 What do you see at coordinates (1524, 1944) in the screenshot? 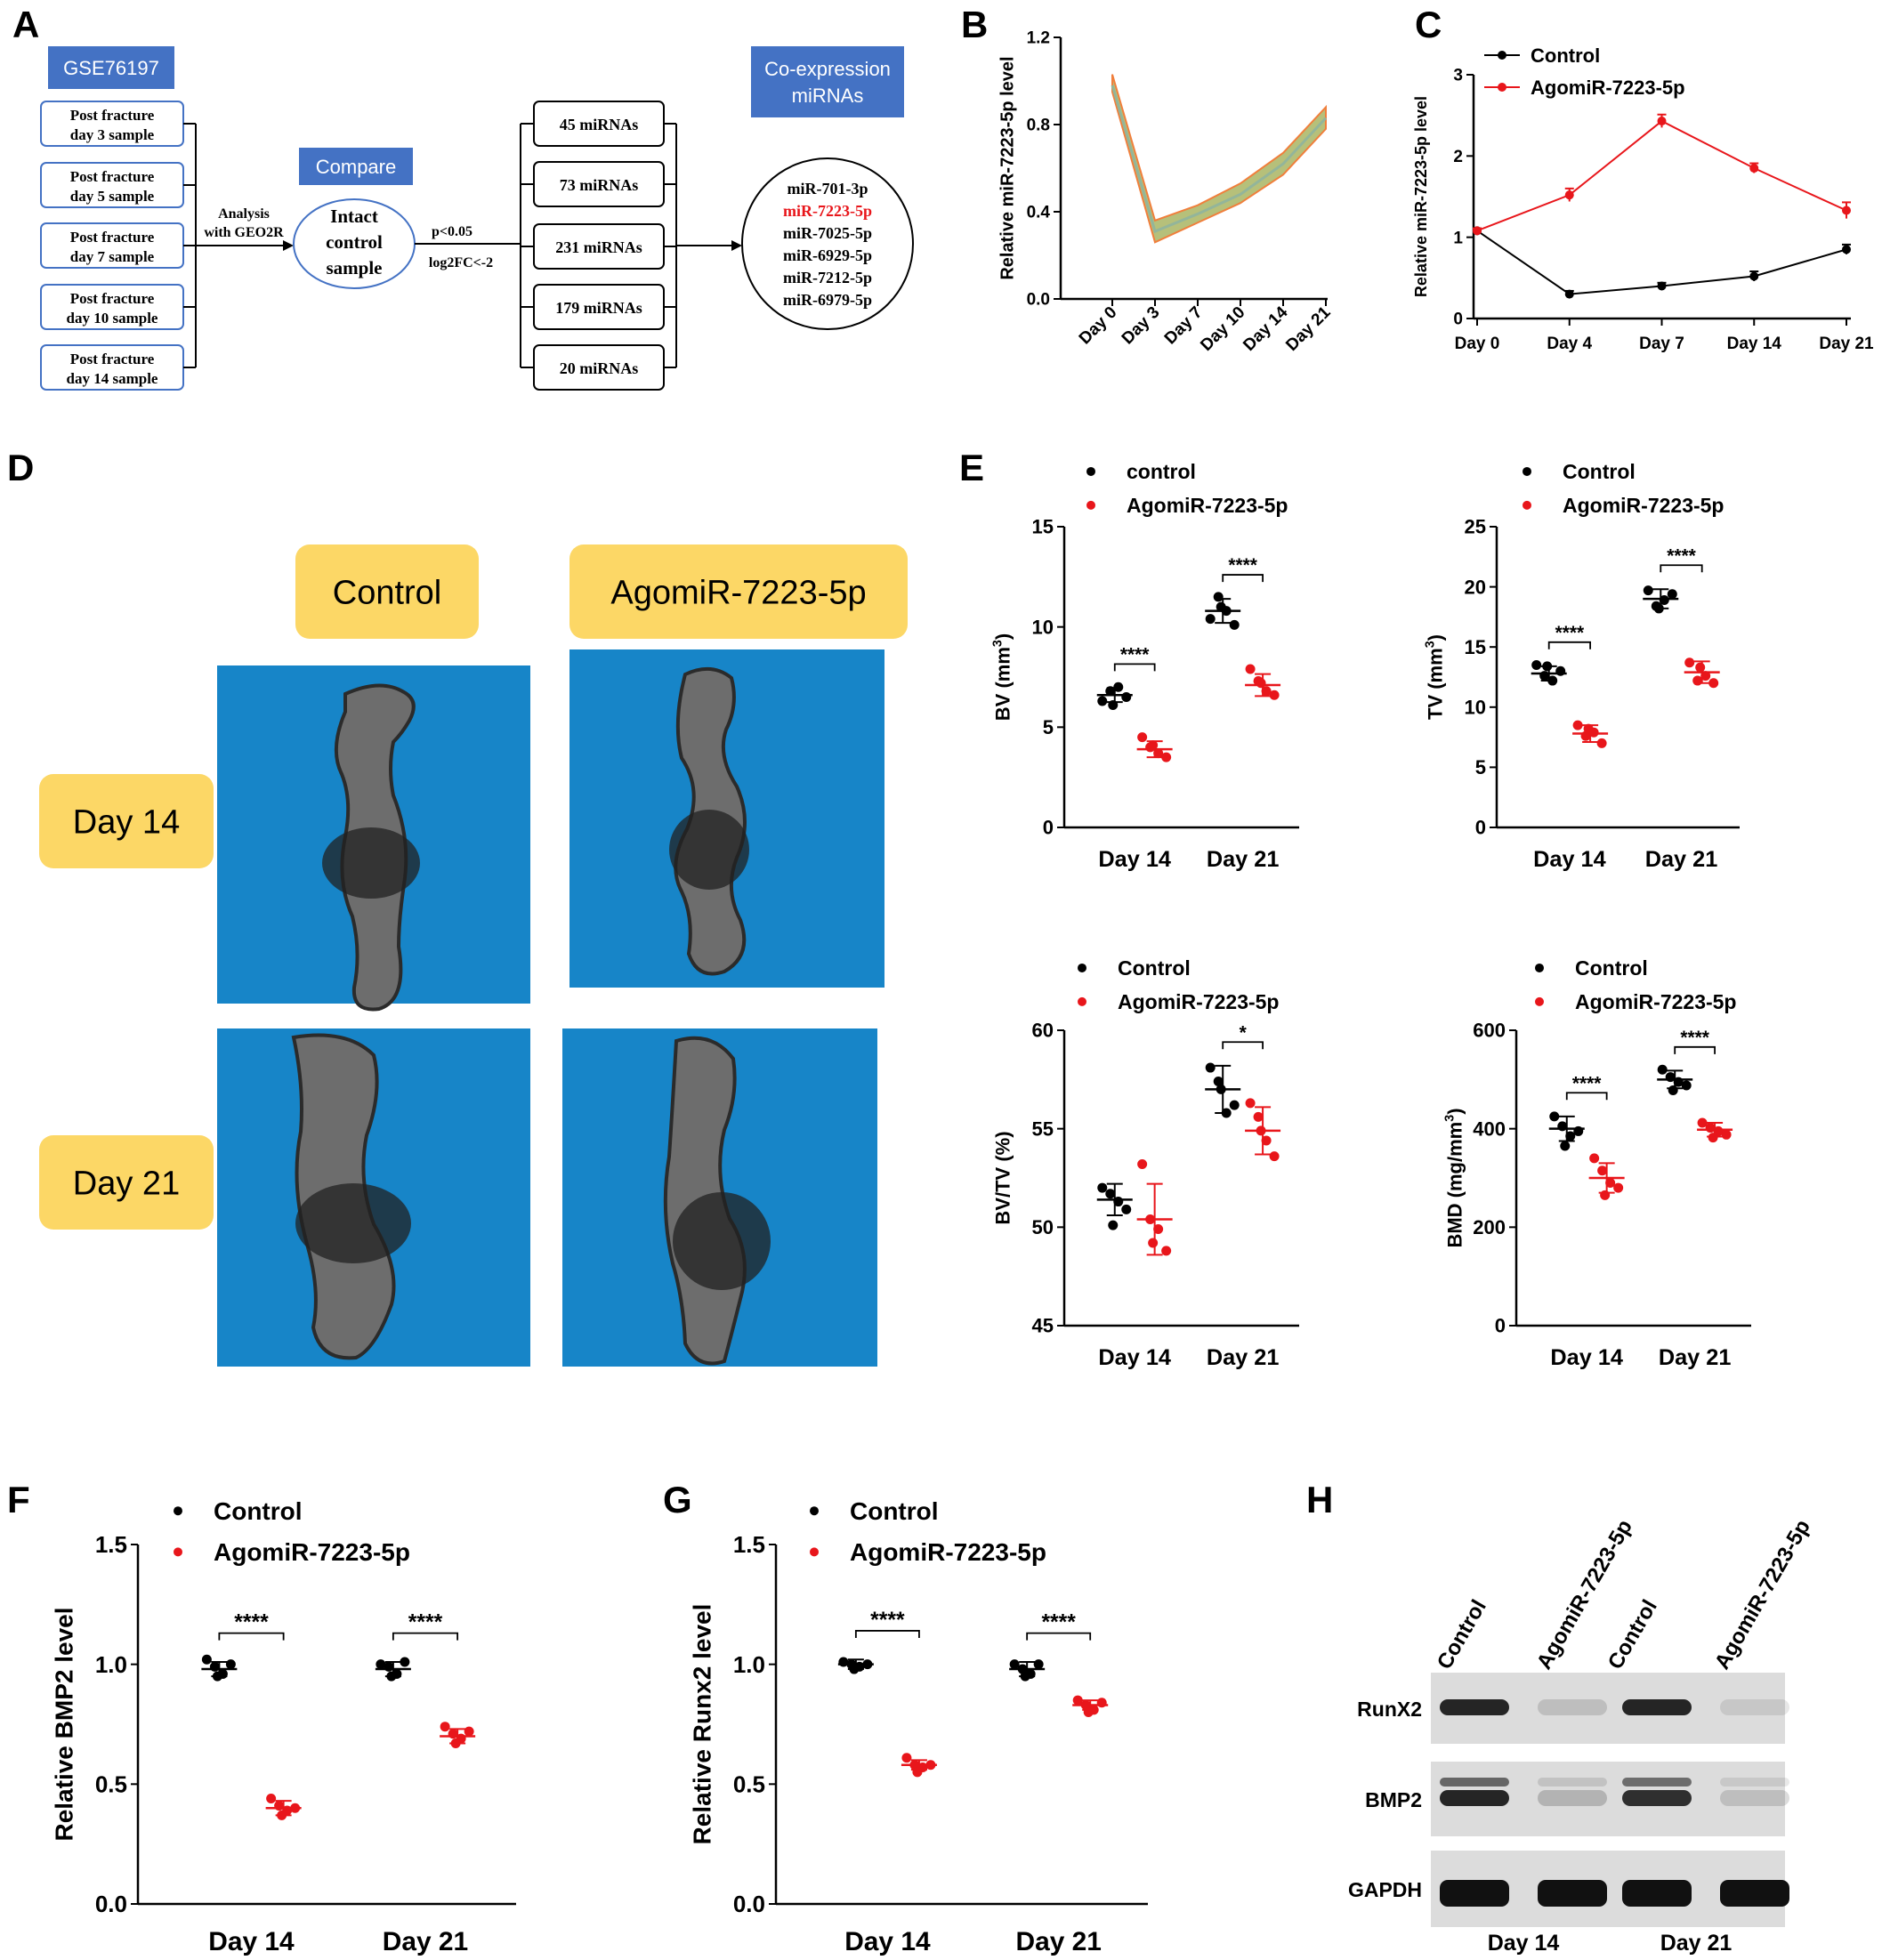
I see `group-label: Day 14` at bounding box center [1524, 1944].